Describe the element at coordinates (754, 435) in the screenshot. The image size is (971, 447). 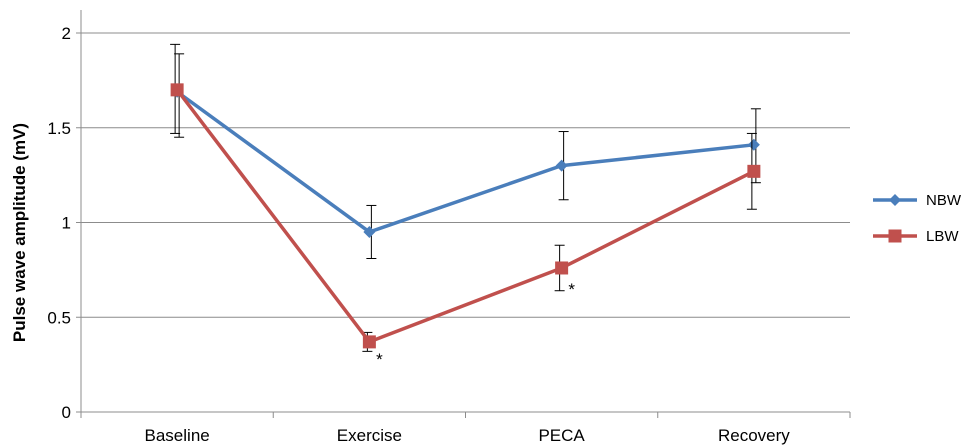
I see `x-tick-label: Recovery` at that location.